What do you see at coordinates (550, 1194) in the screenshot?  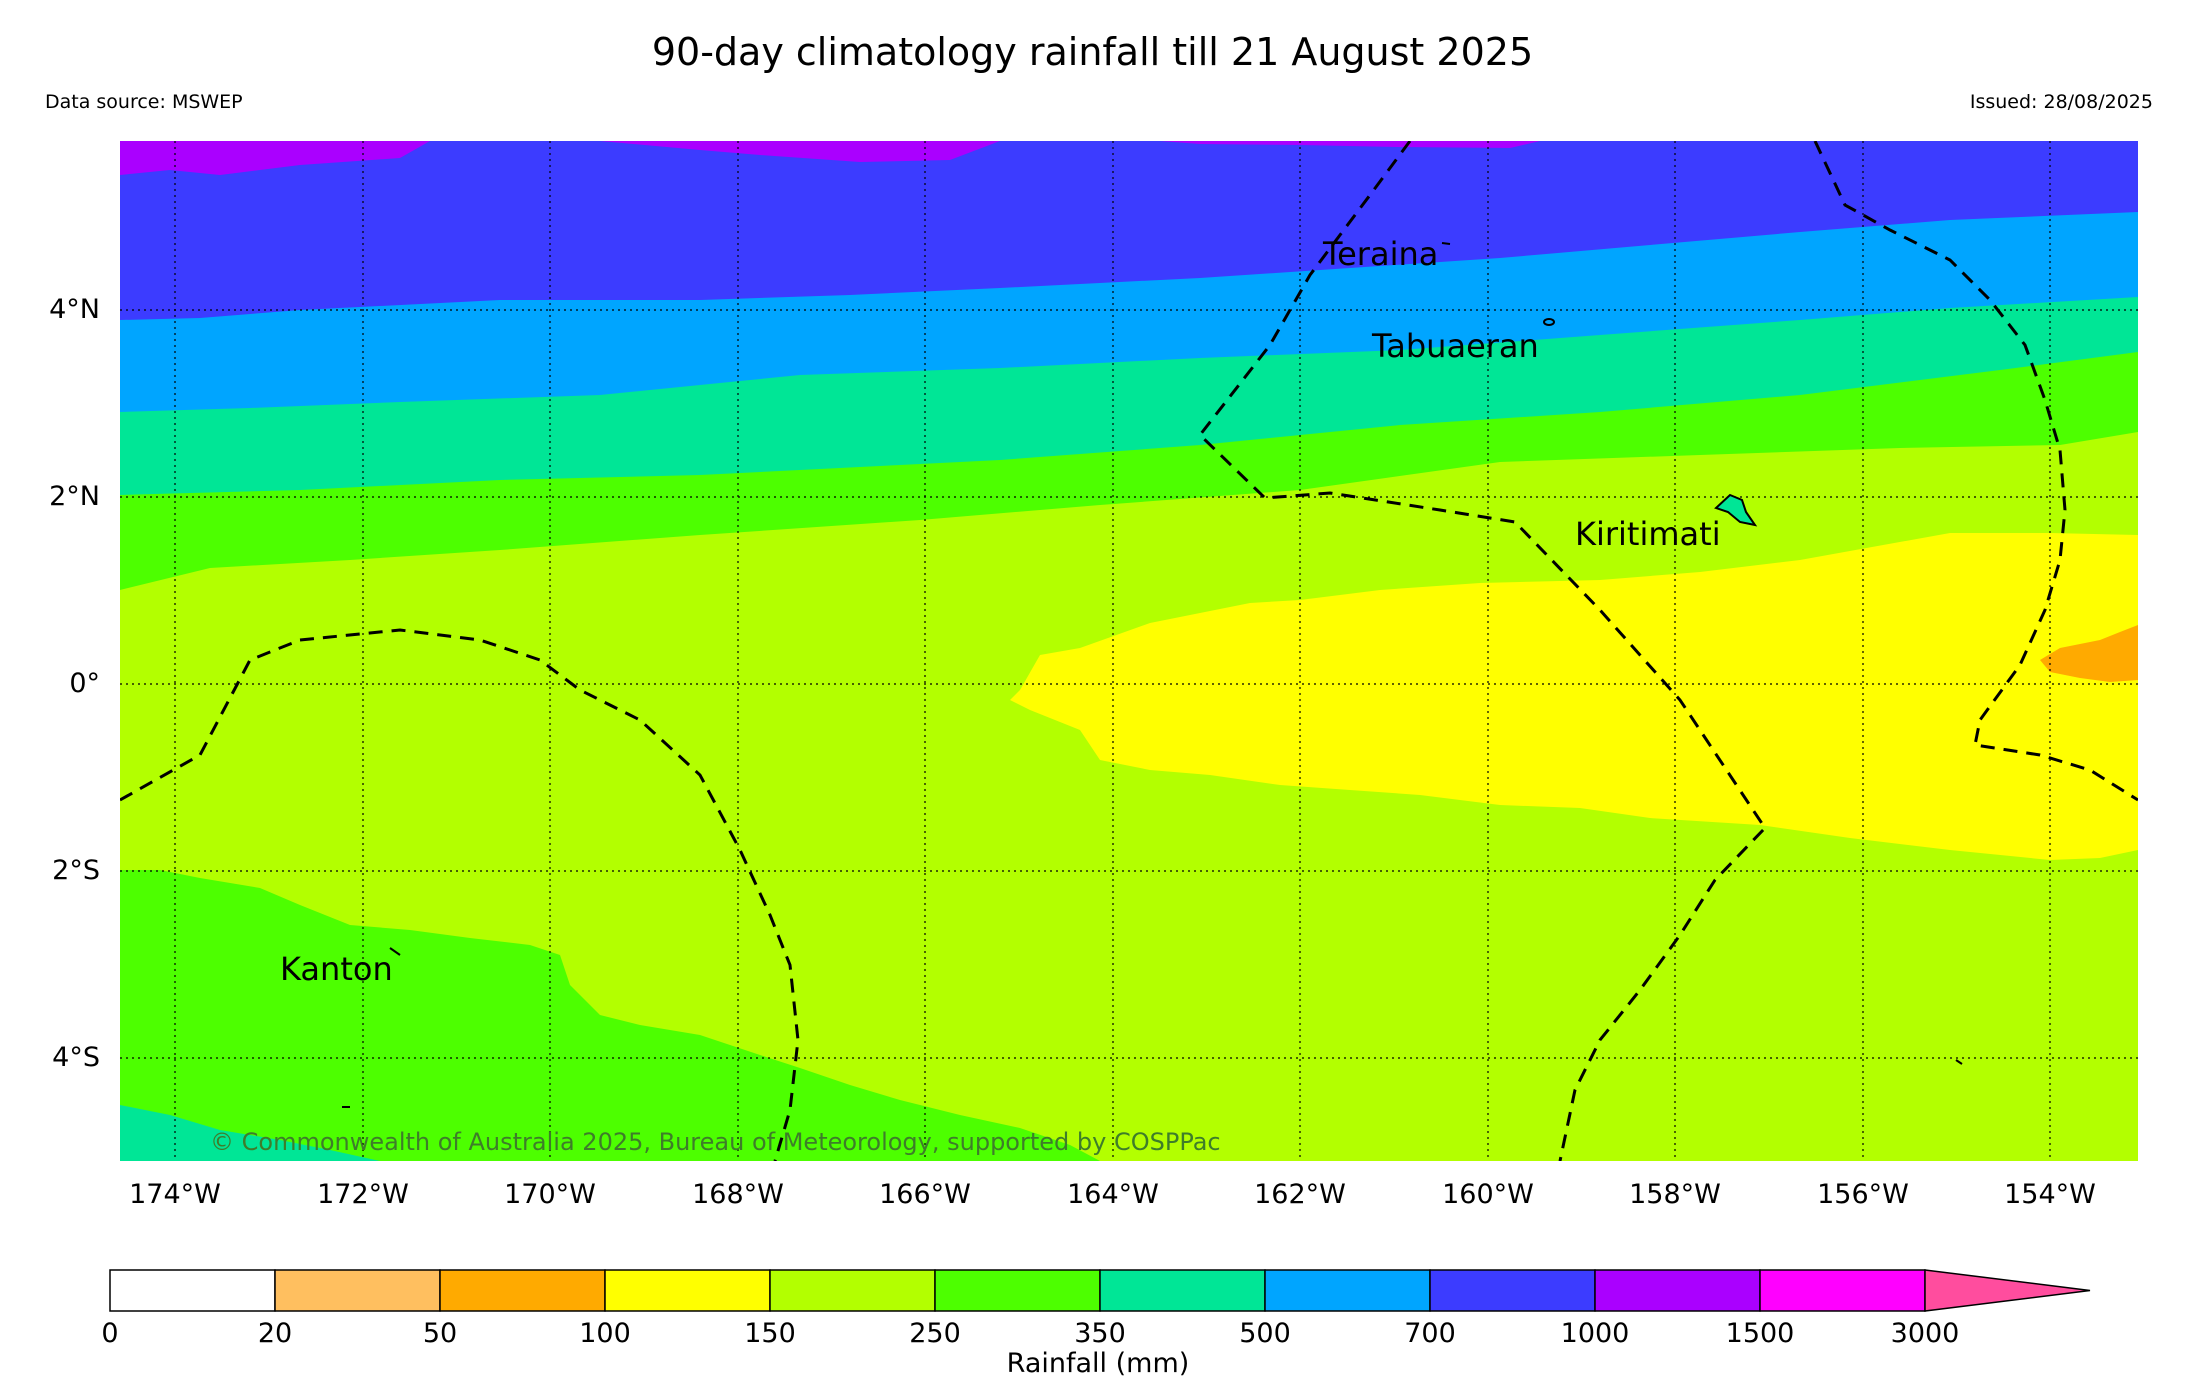 I see `lon-label: 170°W` at bounding box center [550, 1194].